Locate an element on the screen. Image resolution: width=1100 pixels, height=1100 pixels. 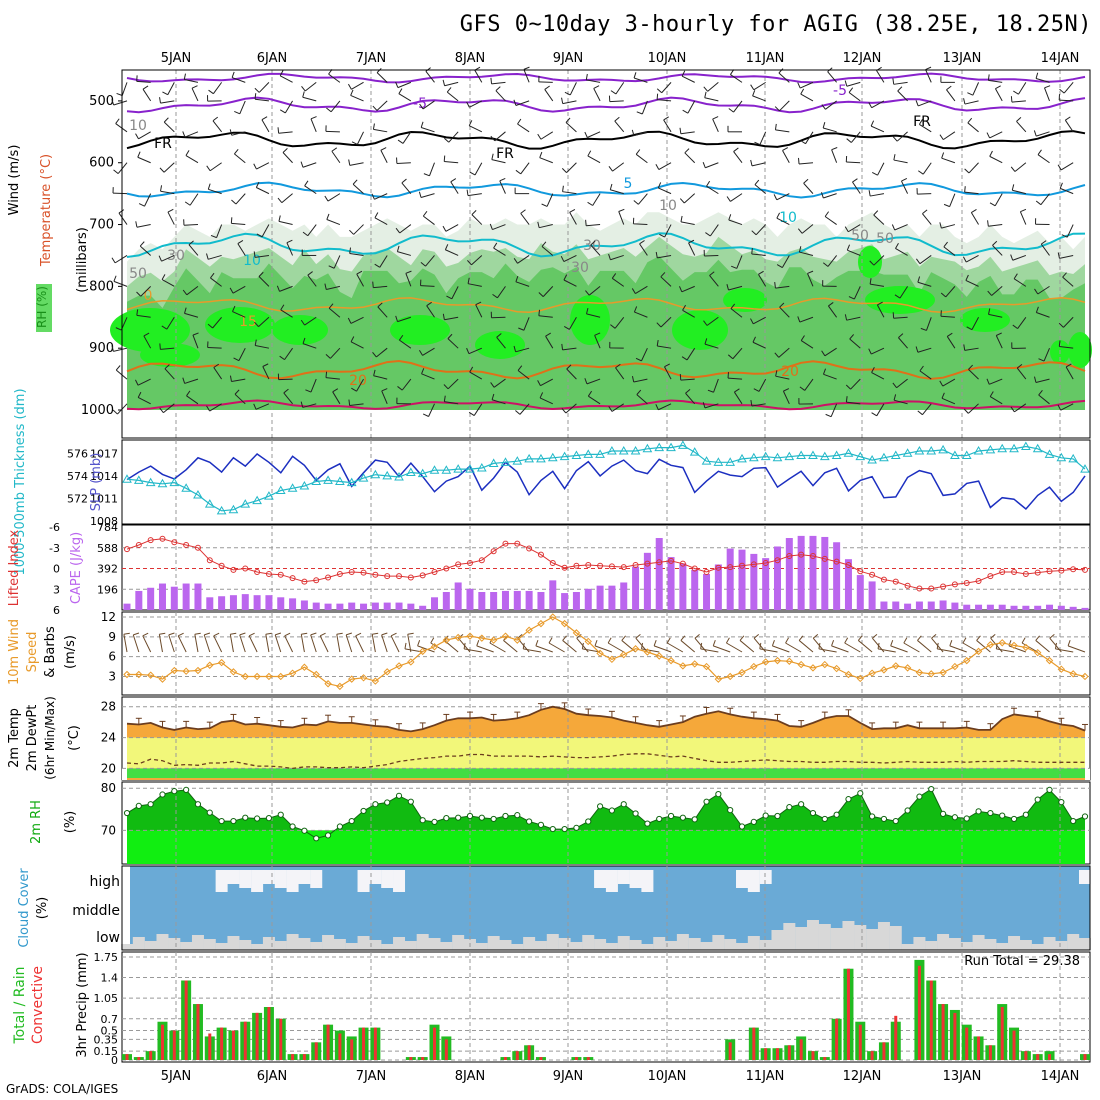
upper-wind-barb-6-9-flag is located at coordinates (195, 334).